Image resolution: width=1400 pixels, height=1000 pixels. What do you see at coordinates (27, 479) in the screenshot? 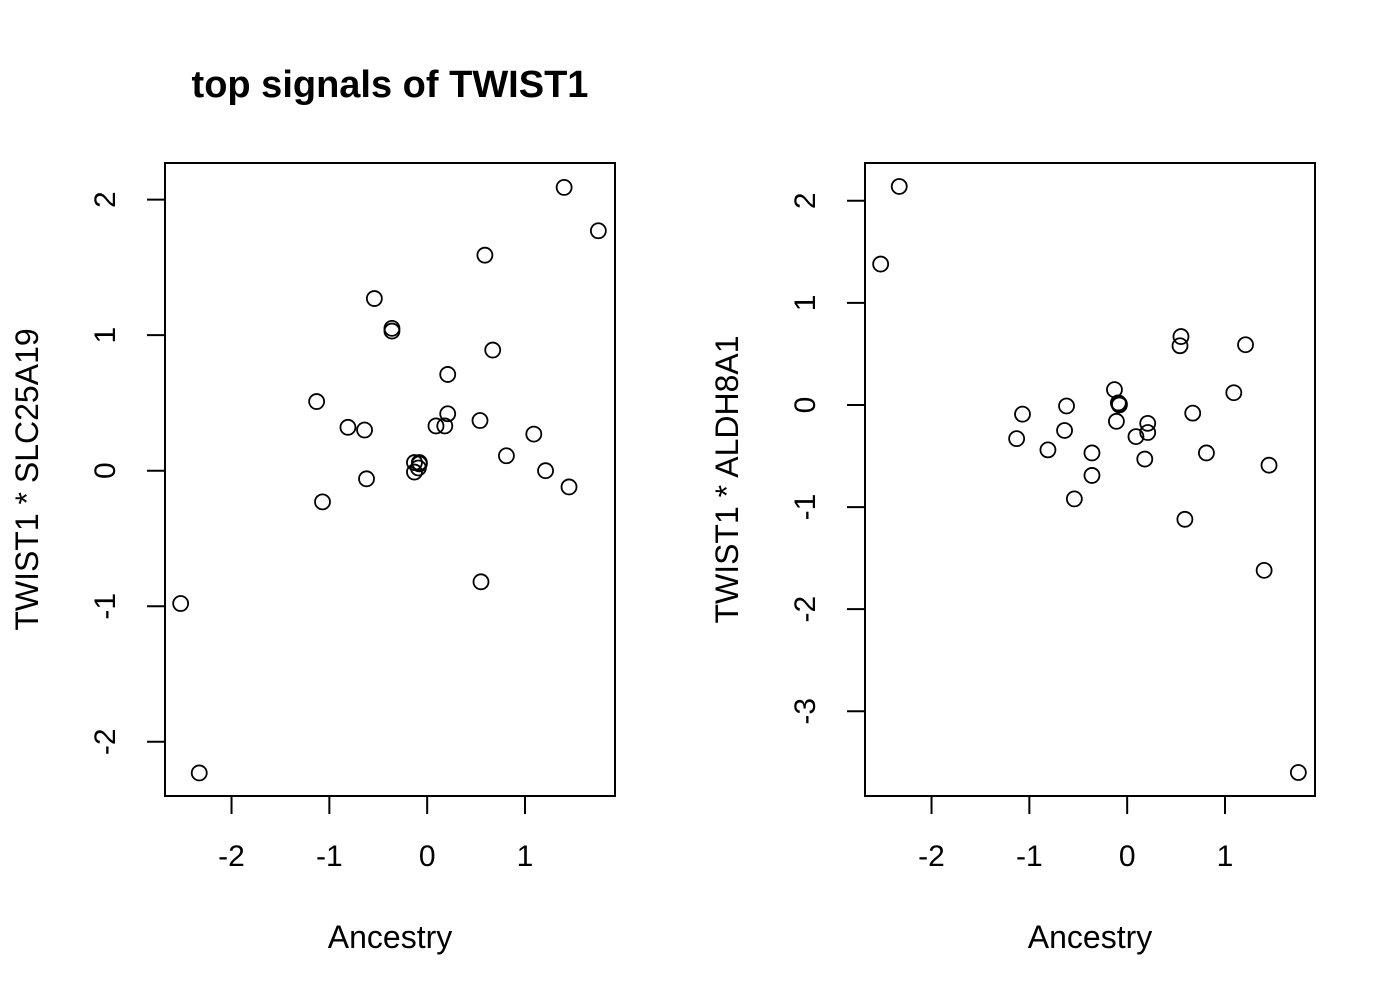
I see `y-axis-title: TWIST1 * SLC25A19` at bounding box center [27, 479].